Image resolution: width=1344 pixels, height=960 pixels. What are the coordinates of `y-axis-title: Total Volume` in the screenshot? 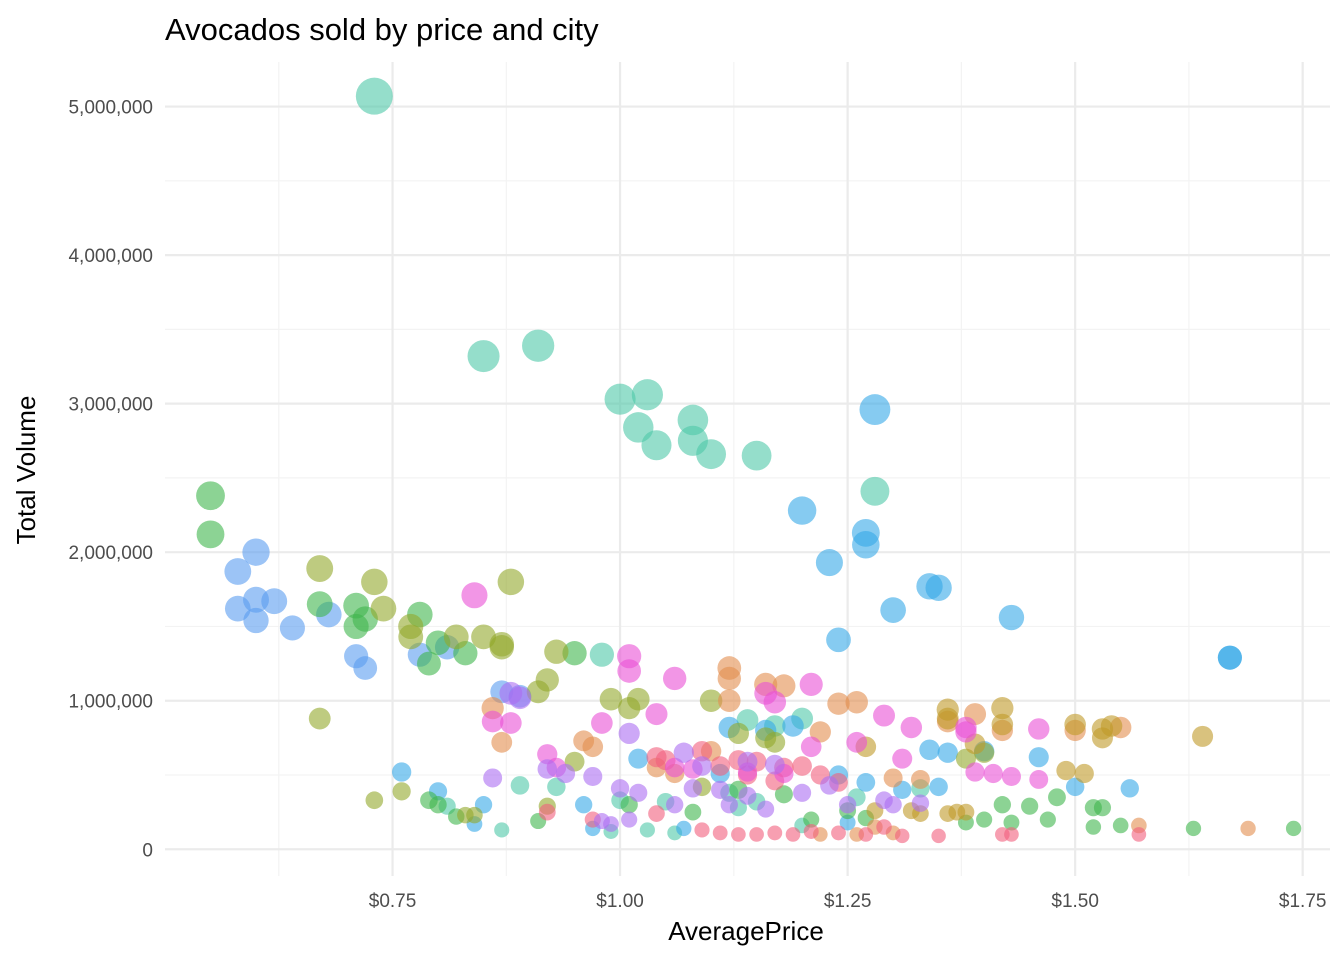 It's located at (26, 470).